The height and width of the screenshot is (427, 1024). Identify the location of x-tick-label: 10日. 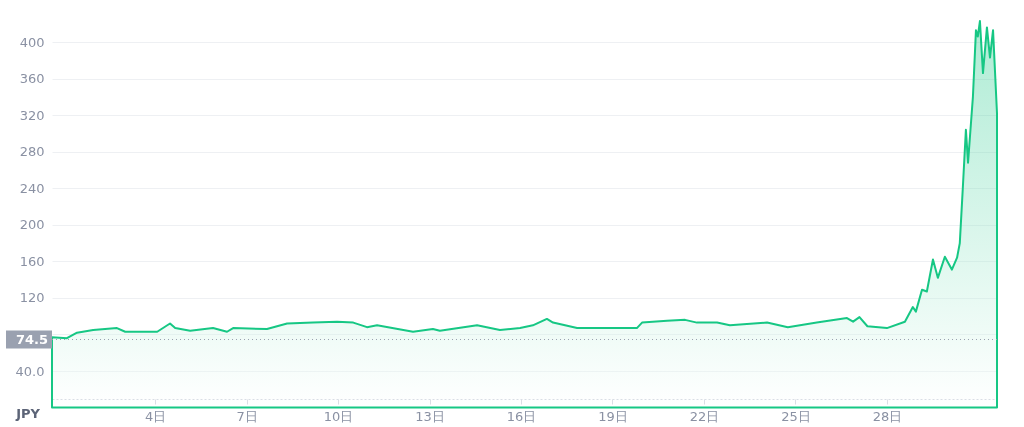
(338, 416).